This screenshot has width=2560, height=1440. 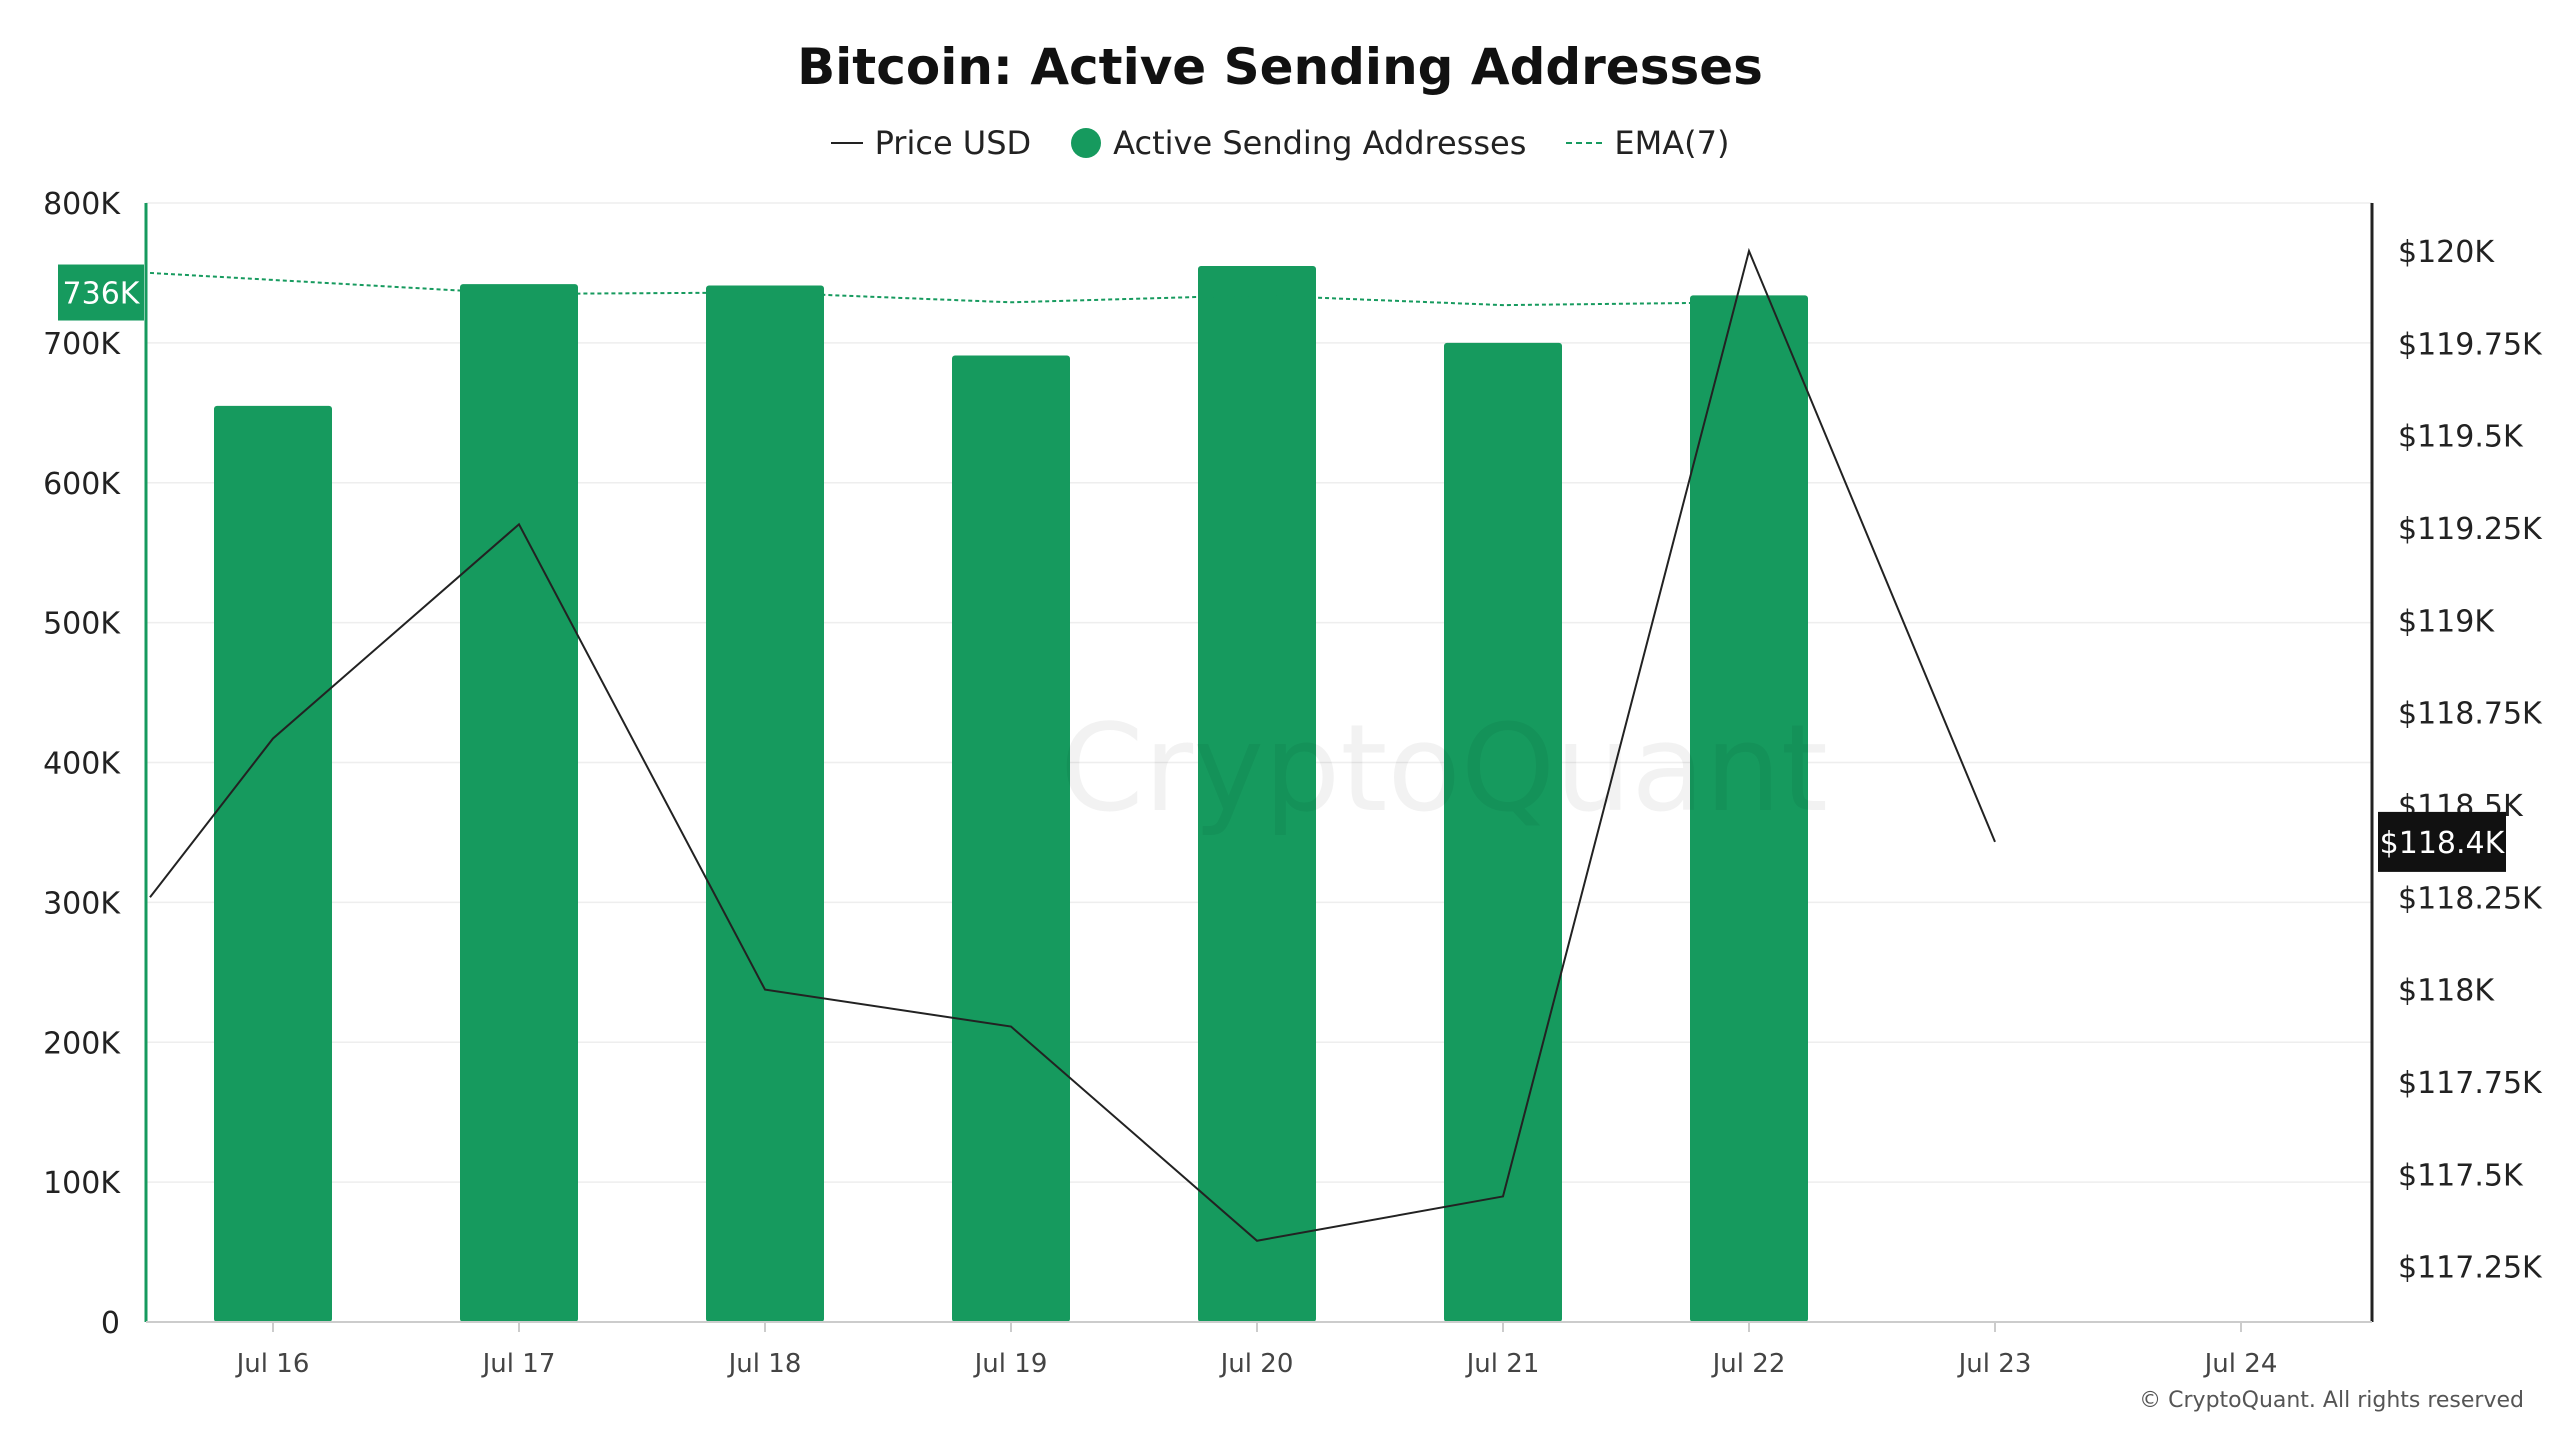 I want to click on x-tick-label: Jul 24, so click(x=2240, y=1364).